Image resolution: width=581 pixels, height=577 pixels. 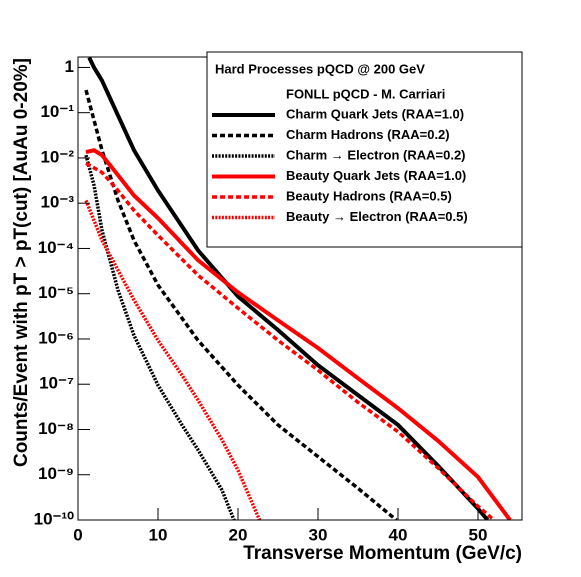 What do you see at coordinates (57, 156) in the screenshot?
I see `y-tick-label: 10⁻²` at bounding box center [57, 156].